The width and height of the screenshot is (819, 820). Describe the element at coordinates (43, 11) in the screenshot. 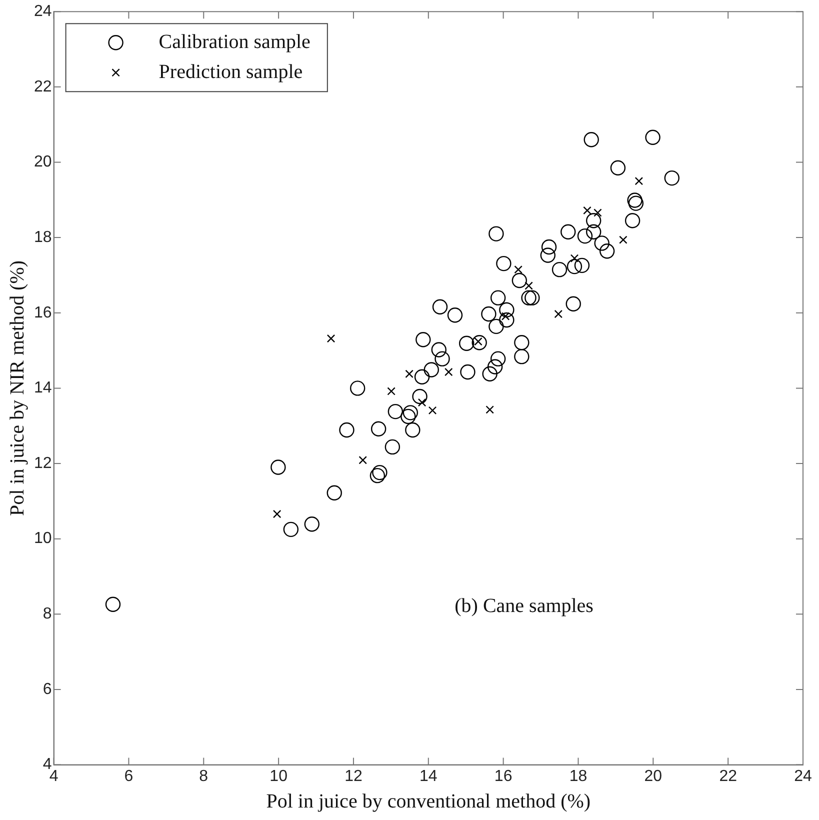

I see `y-tick-label: 24` at that location.